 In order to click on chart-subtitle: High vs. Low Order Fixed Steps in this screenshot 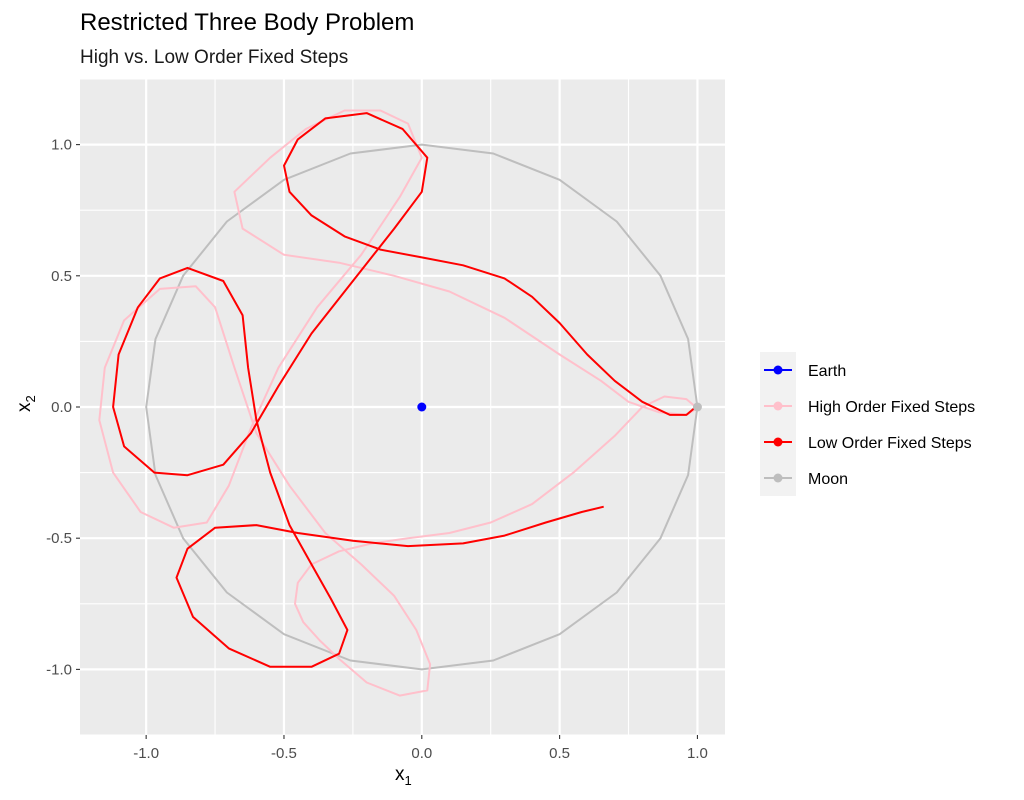, I will do `click(214, 57)`.